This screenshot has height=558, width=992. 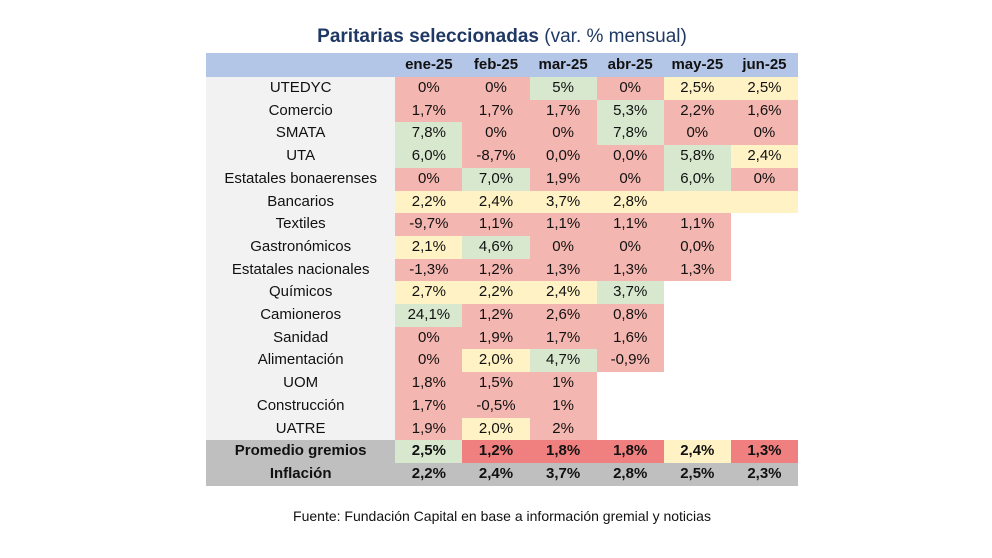 What do you see at coordinates (301, 270) in the screenshot?
I see `row-label: Estatales nacionales` at bounding box center [301, 270].